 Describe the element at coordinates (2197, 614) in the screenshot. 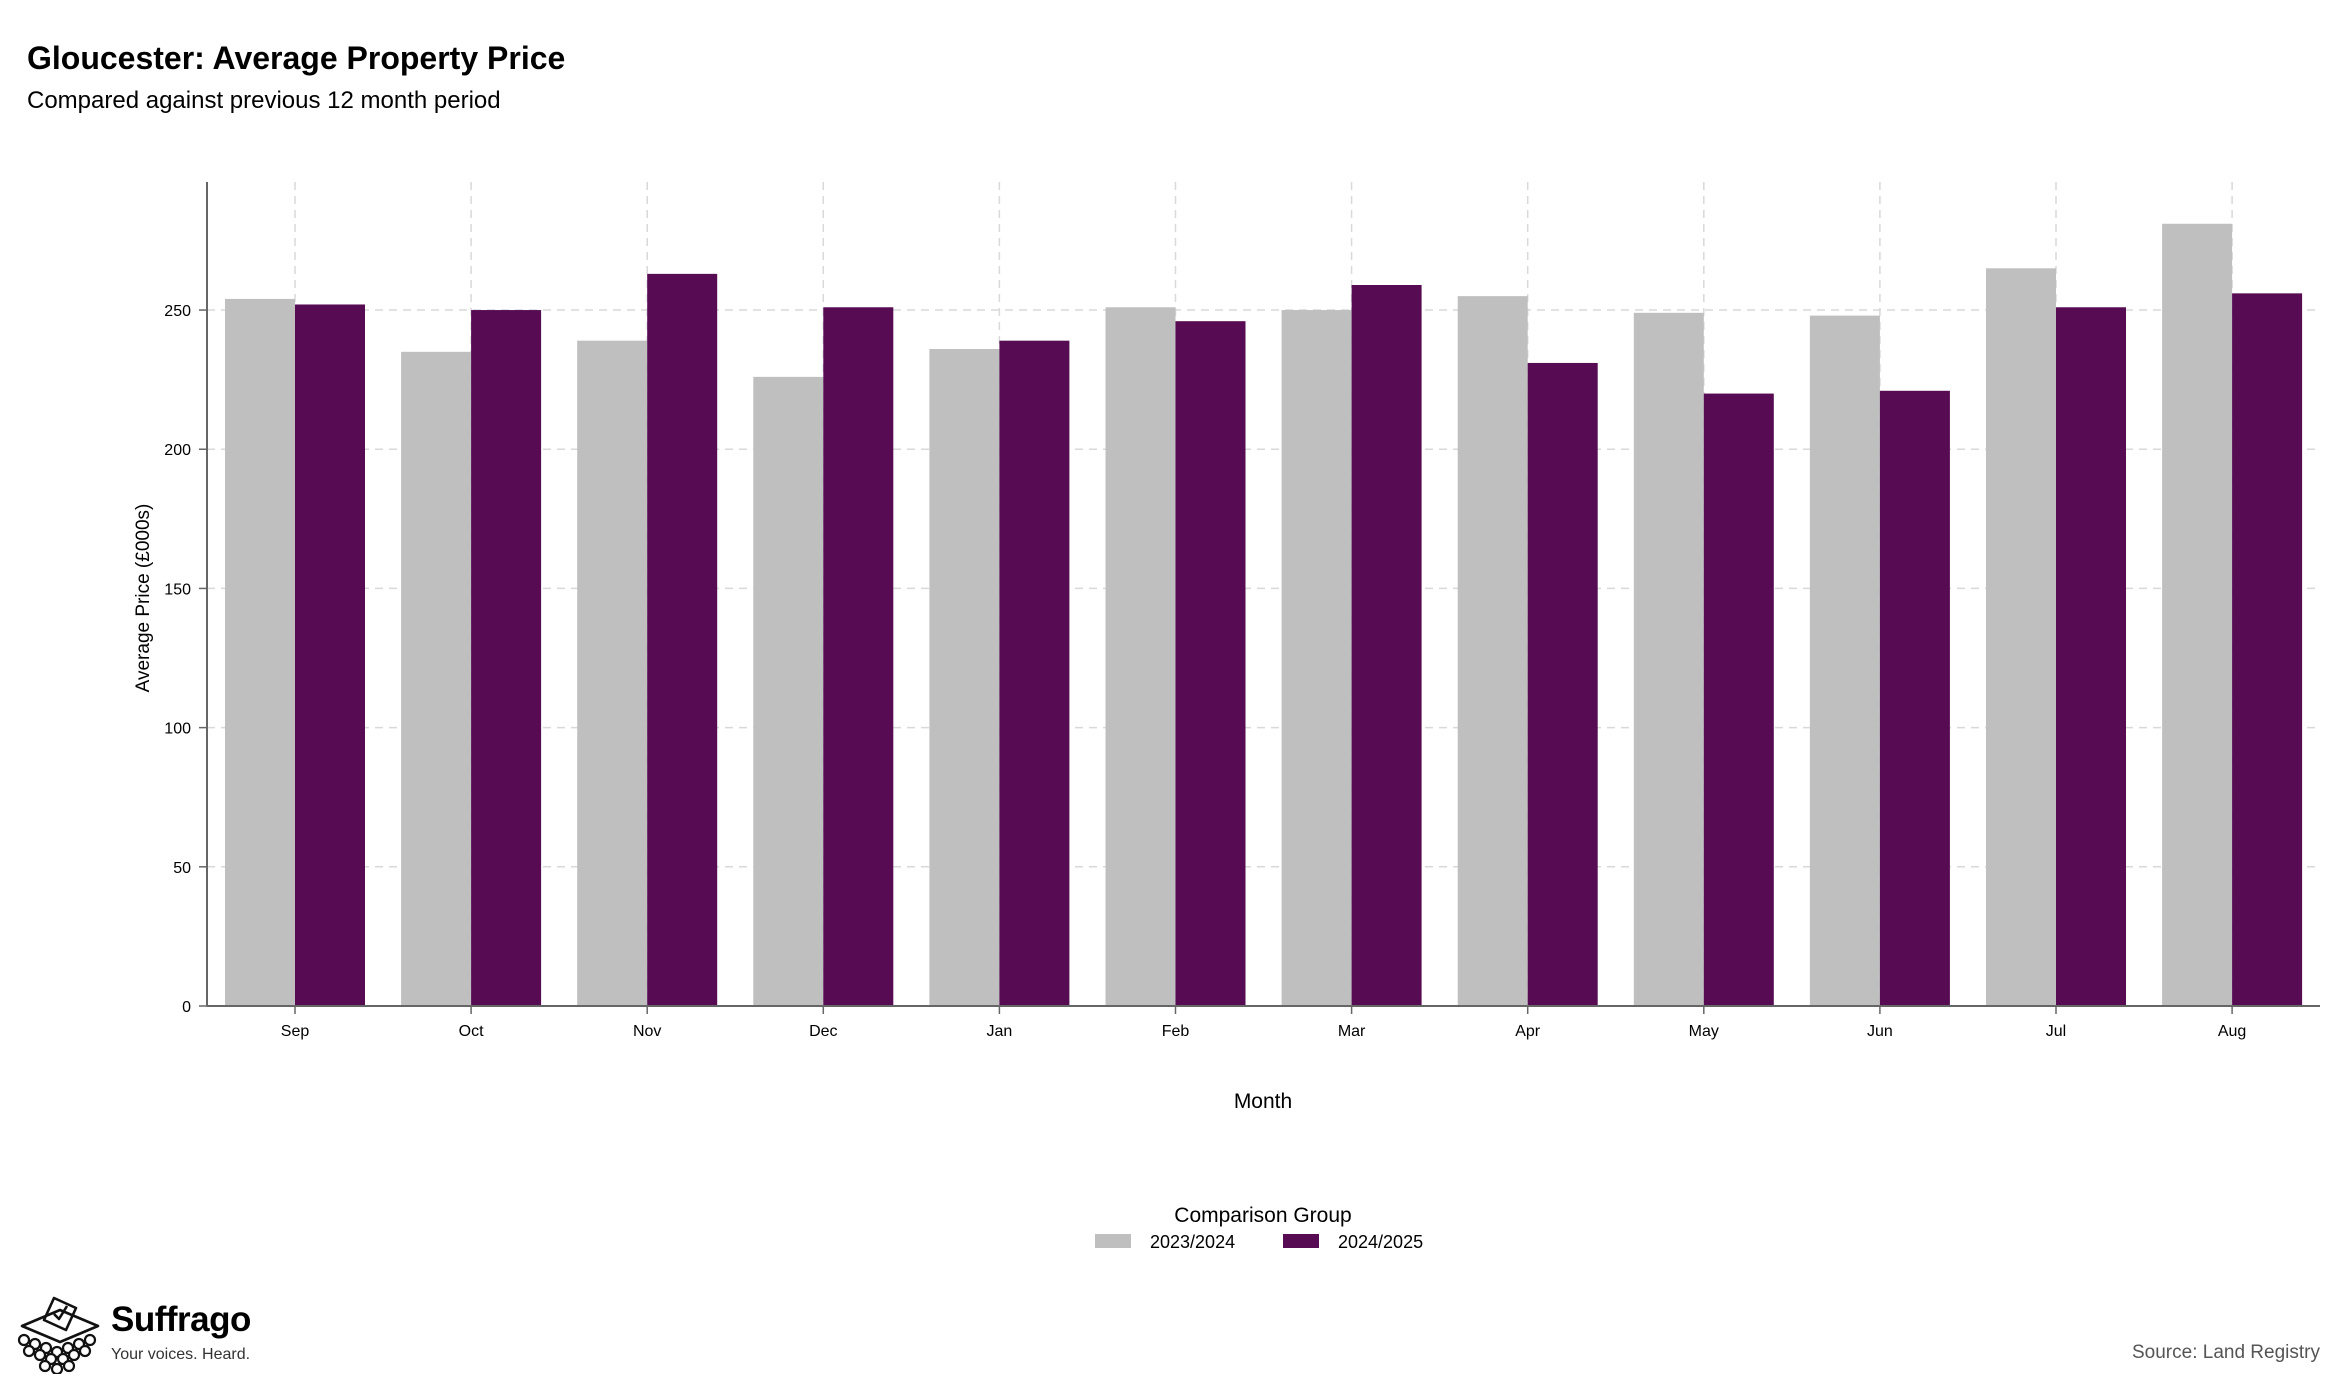

I see `bar-2023-2024-aug` at that location.